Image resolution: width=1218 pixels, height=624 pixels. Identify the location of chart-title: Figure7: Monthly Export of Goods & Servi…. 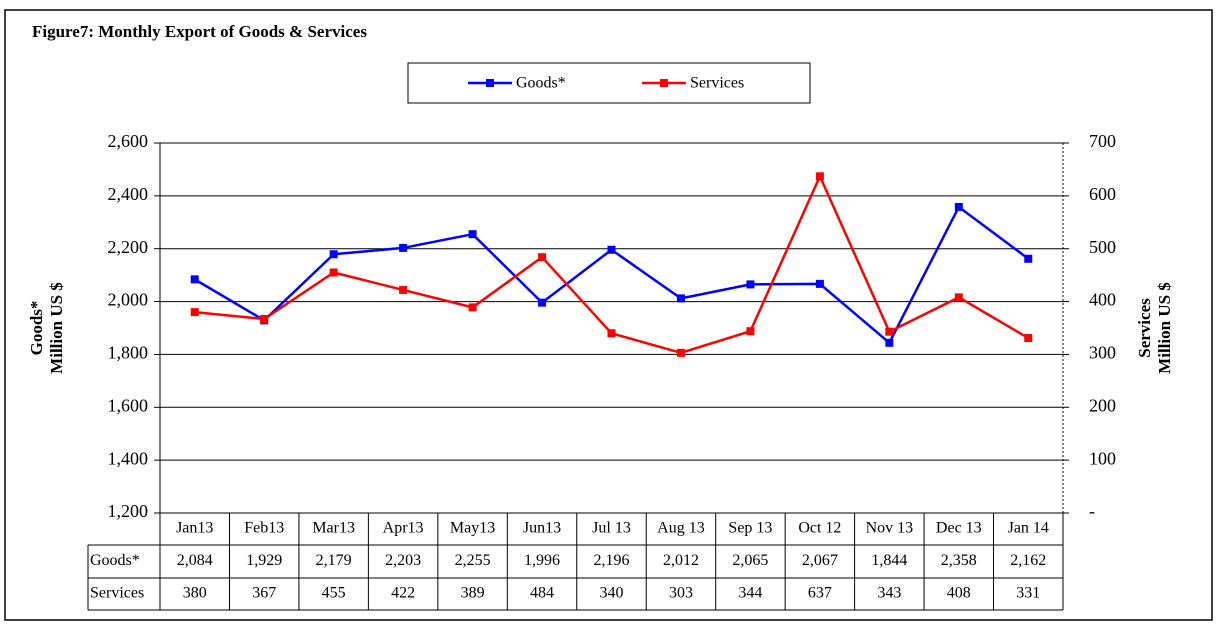
(199, 31).